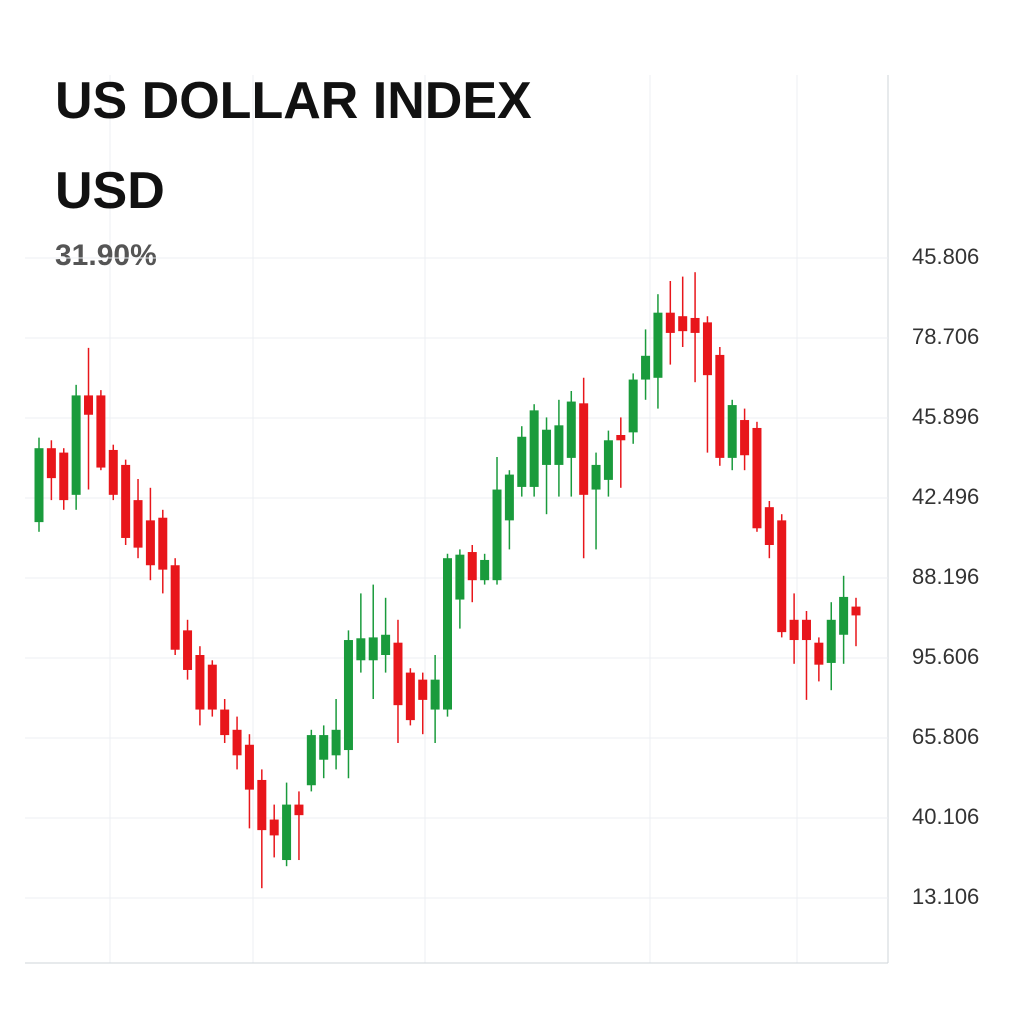 This screenshot has height=1024, width=1024. I want to click on y-axis-label: 45.806, so click(945, 256).